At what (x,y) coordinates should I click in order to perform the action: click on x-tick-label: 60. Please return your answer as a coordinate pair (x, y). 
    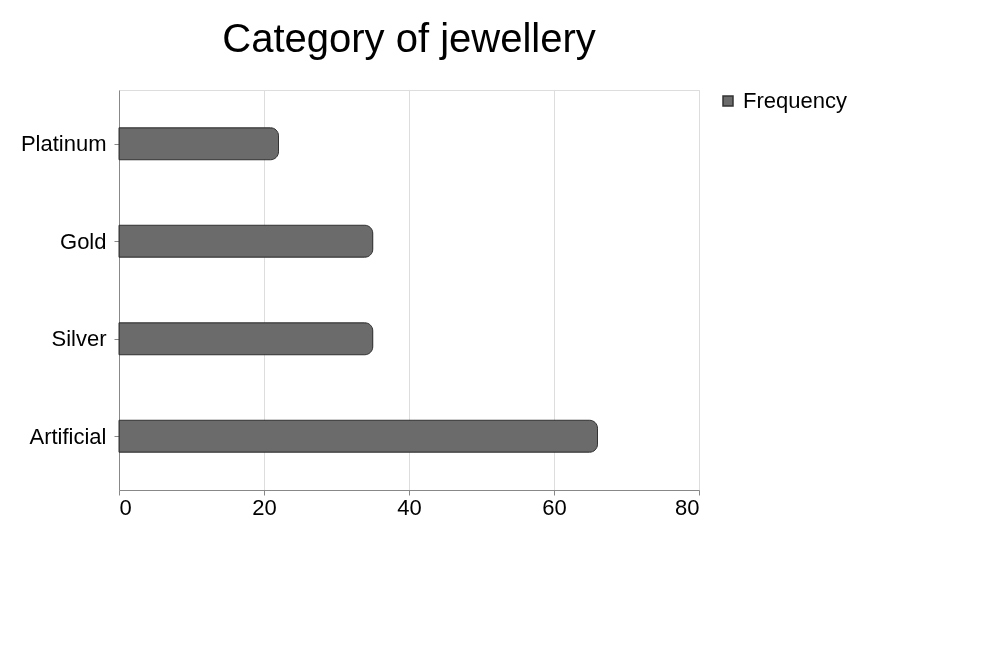
    Looking at the image, I should click on (554, 507).